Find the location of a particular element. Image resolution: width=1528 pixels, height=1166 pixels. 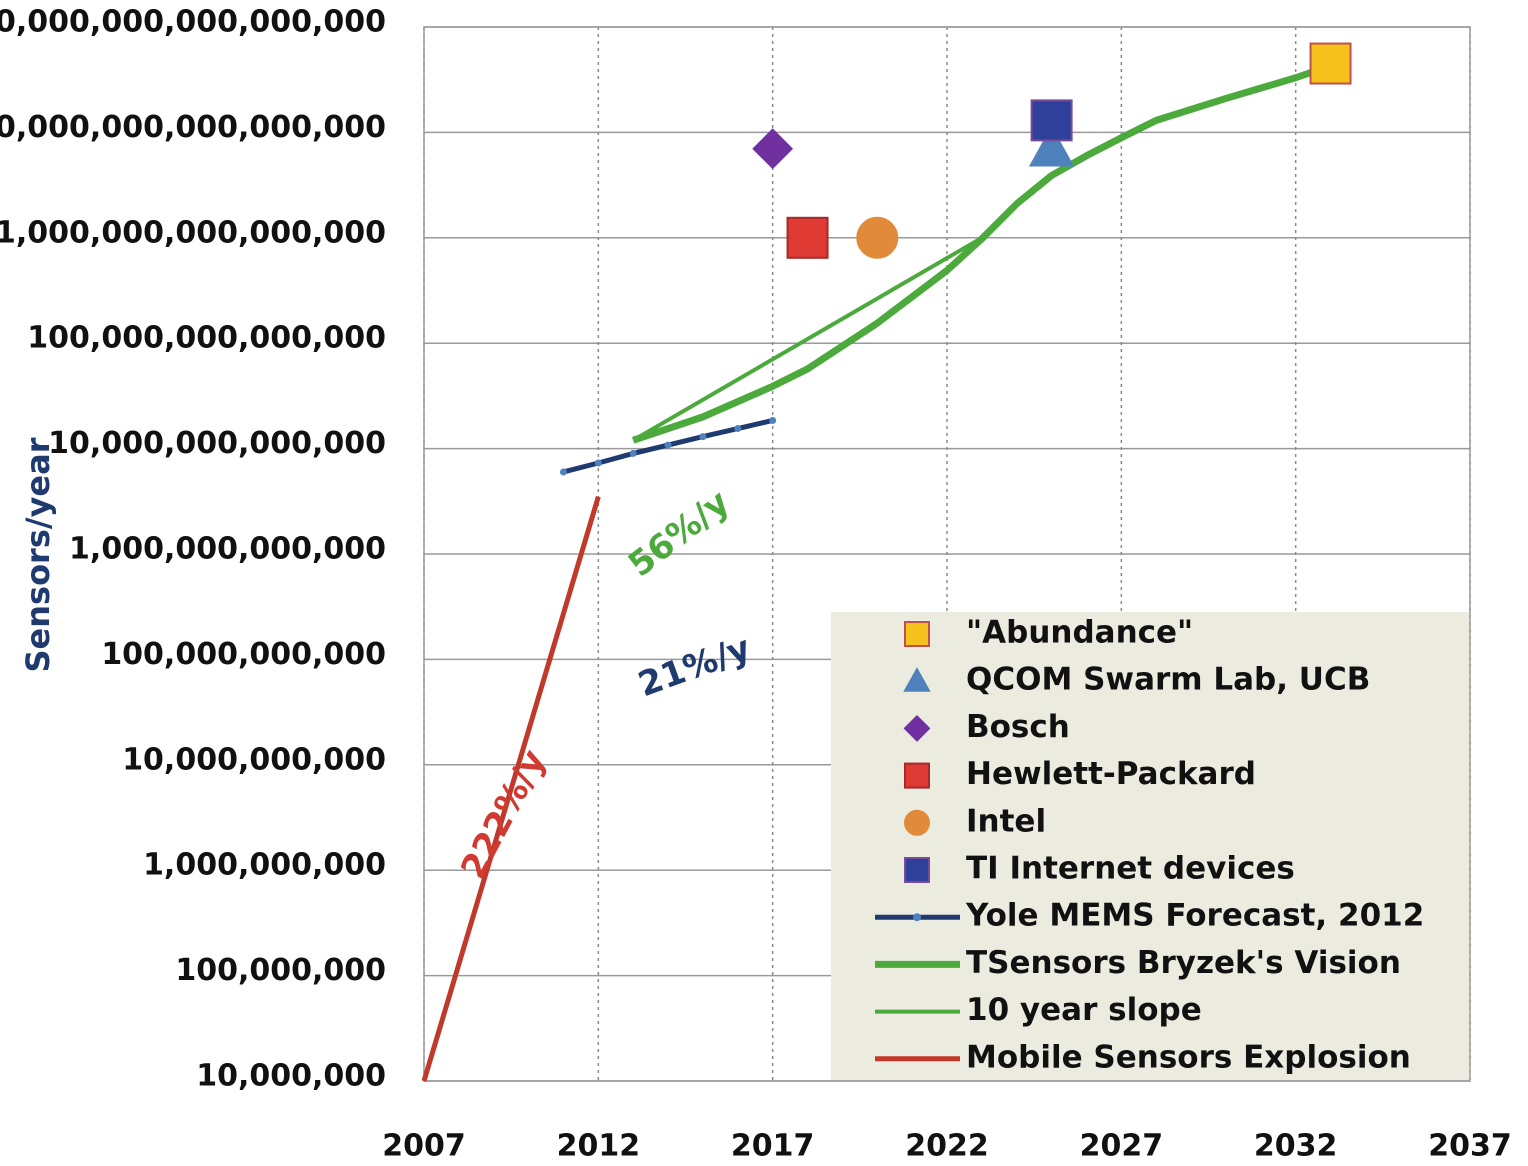

x-tick-label: 2037 is located at coordinates (1470, 1146).